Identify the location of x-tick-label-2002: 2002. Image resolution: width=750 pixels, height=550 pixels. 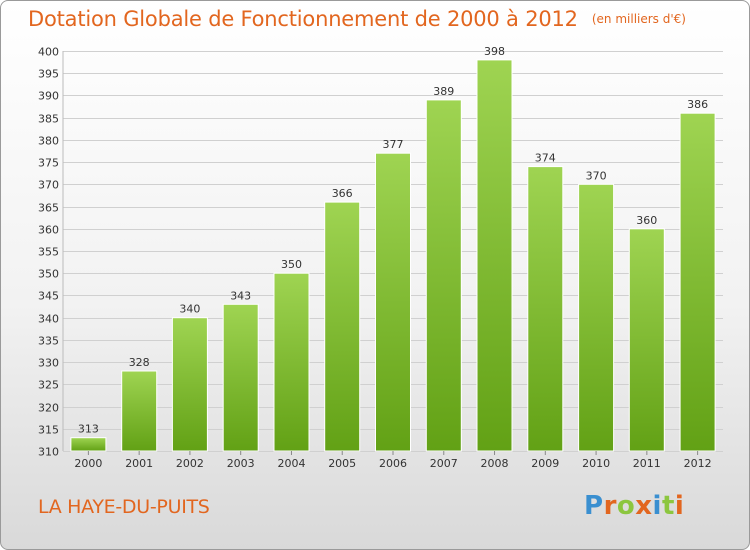
(190, 463).